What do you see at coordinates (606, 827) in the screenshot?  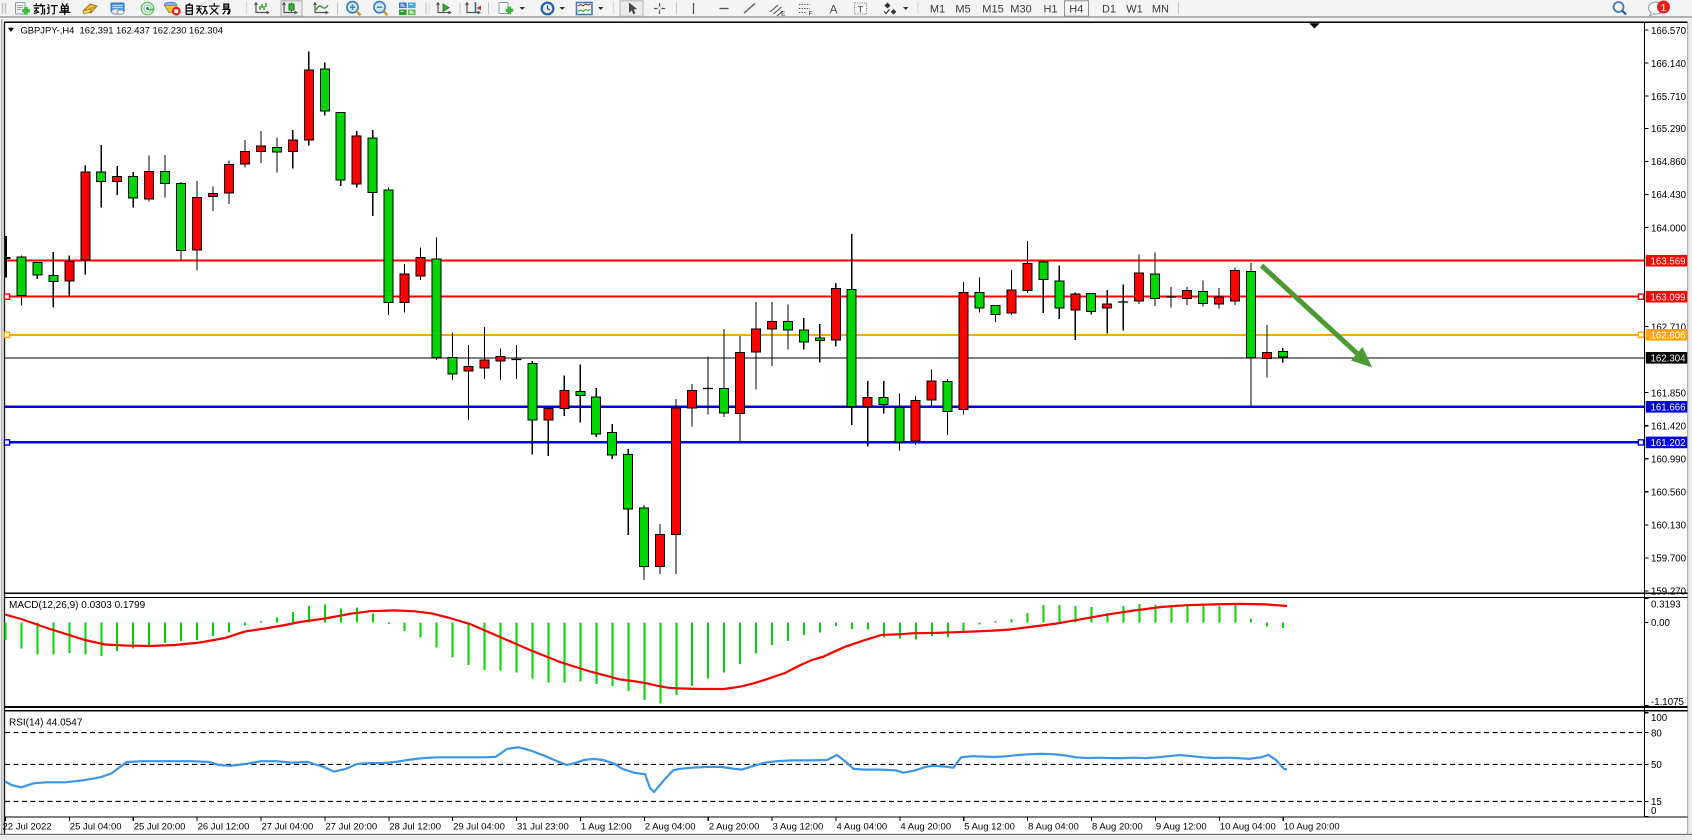 I see `svg-text: 1 Aug 12:00` at bounding box center [606, 827].